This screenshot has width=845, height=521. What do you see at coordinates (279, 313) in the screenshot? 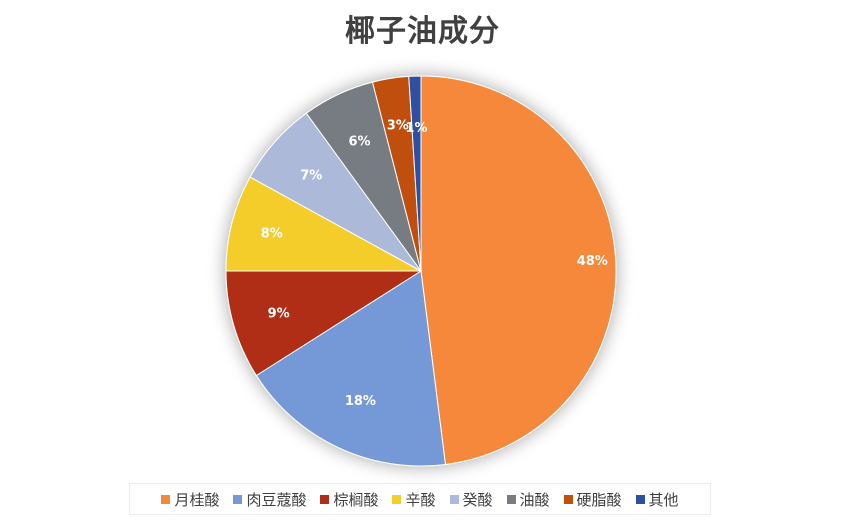
I see `data-label-3: 9%` at bounding box center [279, 313].